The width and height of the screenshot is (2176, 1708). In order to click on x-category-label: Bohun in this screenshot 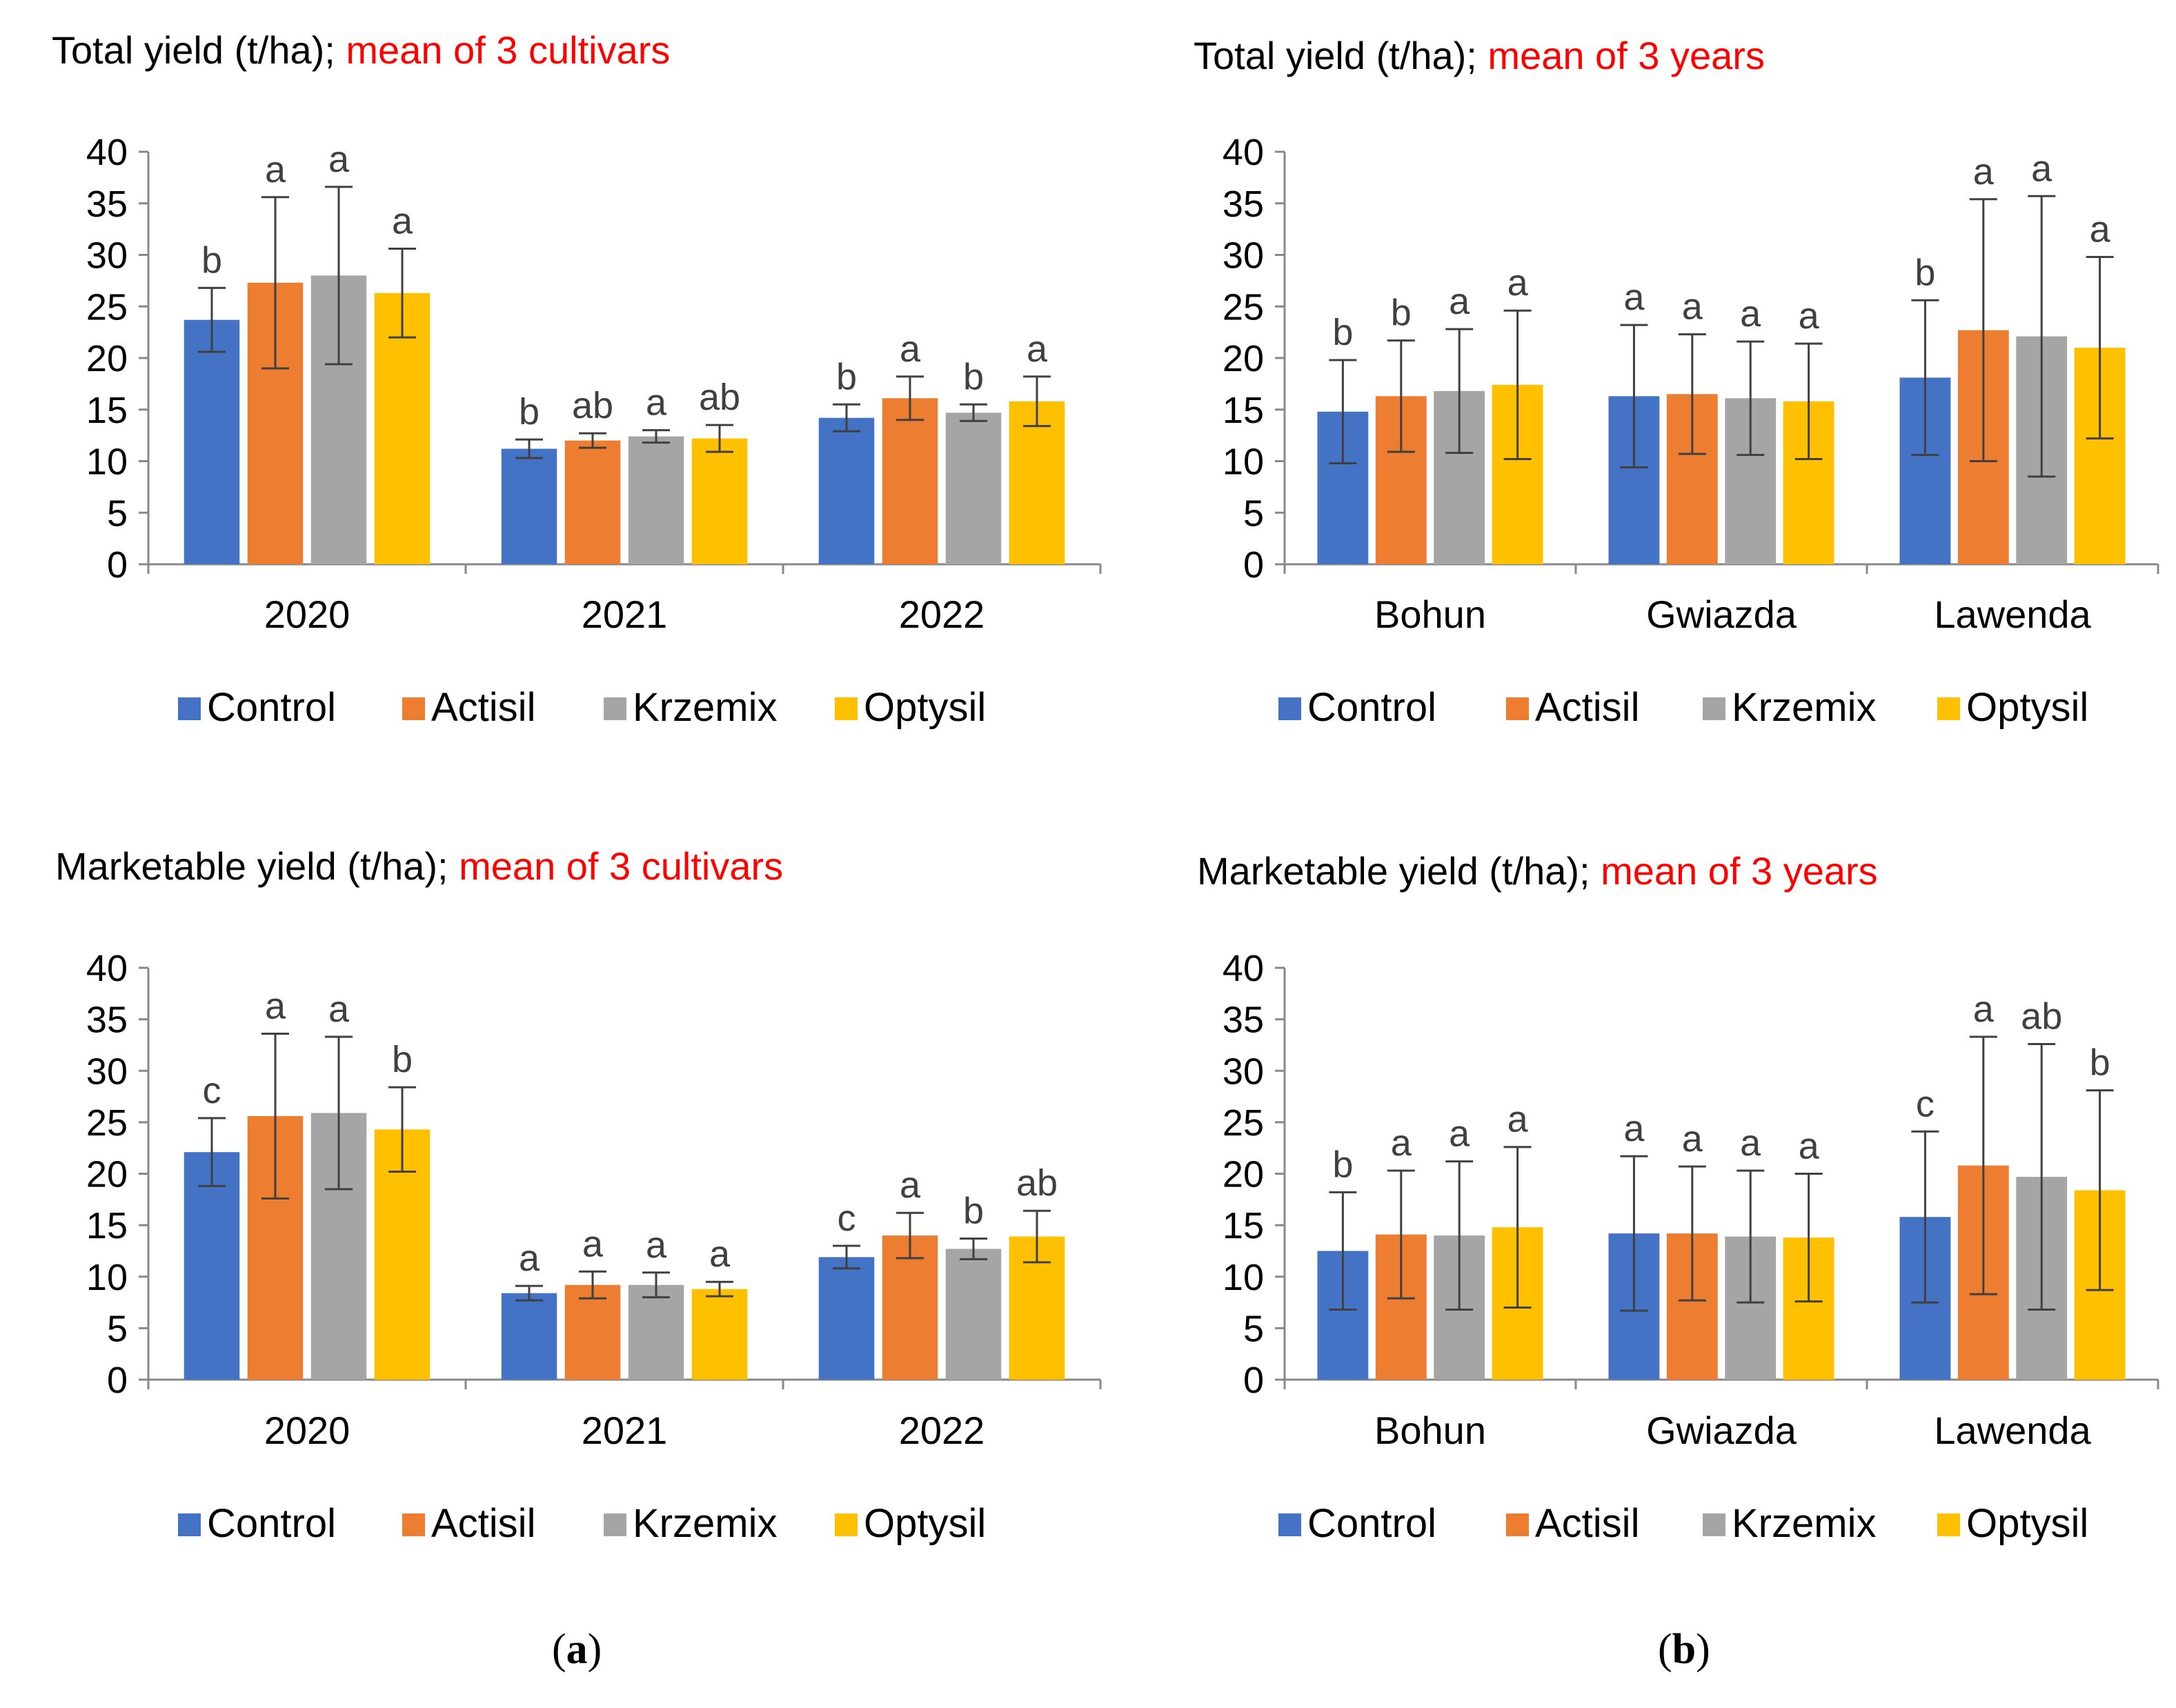, I will do `click(1430, 614)`.